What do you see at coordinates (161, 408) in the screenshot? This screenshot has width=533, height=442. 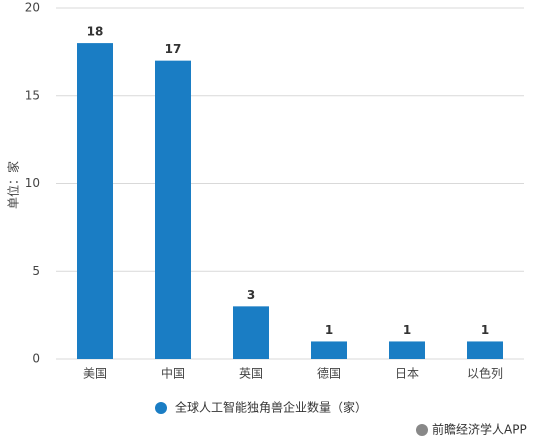 I see `legend-marker` at bounding box center [161, 408].